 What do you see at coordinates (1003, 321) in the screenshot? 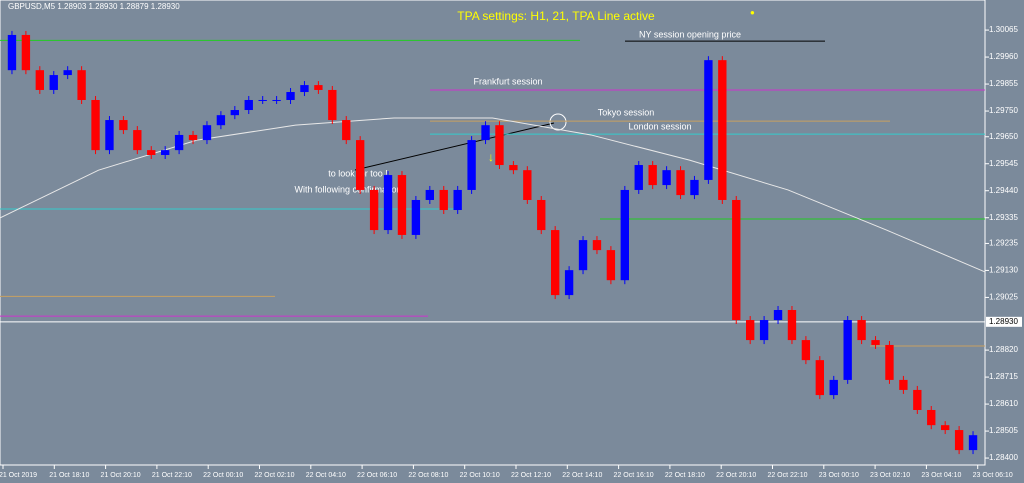
I see `price-tag-label: 1.28930` at bounding box center [1003, 321].